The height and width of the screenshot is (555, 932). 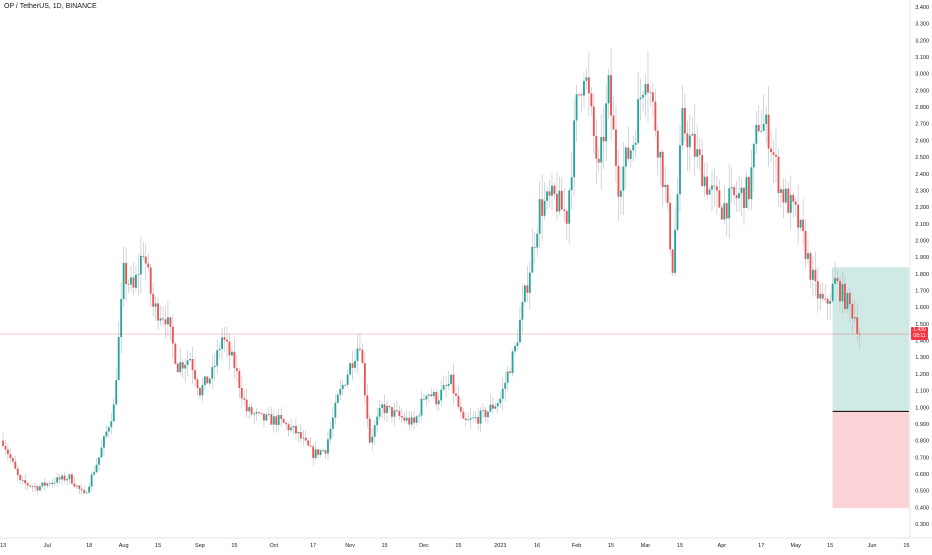 I want to click on price-tick-label: 3.400, so click(x=922, y=8).